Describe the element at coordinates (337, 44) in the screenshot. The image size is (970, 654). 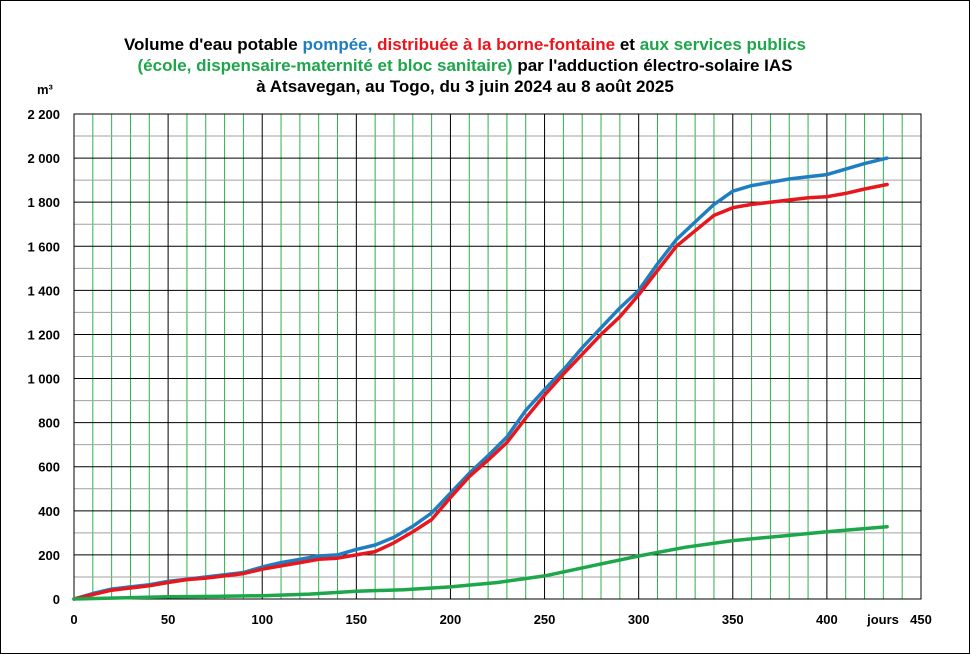
I see `title-segment-pumped: pompée,` at that location.